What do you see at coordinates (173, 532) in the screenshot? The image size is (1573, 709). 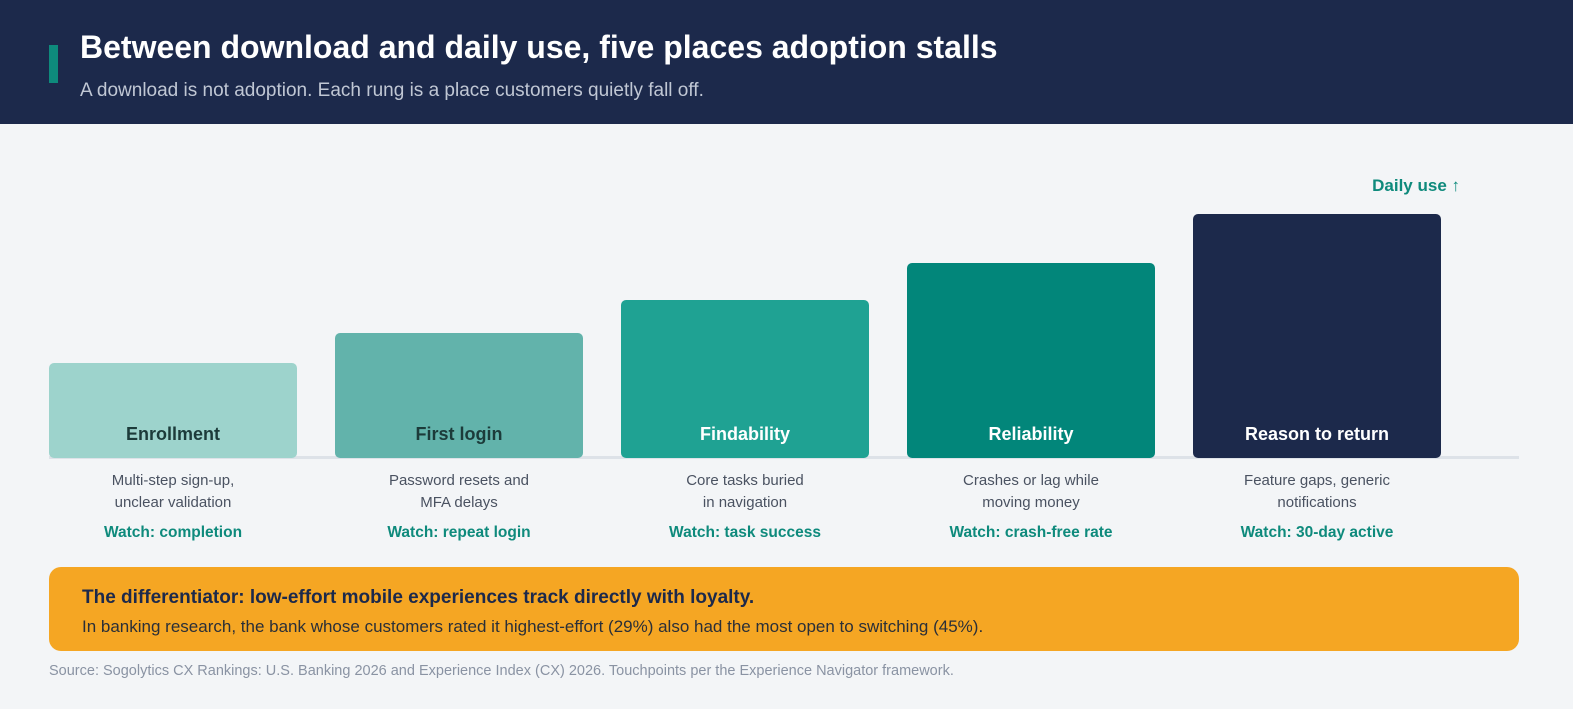 I see `stage-watch-metric: Watch: completion` at bounding box center [173, 532].